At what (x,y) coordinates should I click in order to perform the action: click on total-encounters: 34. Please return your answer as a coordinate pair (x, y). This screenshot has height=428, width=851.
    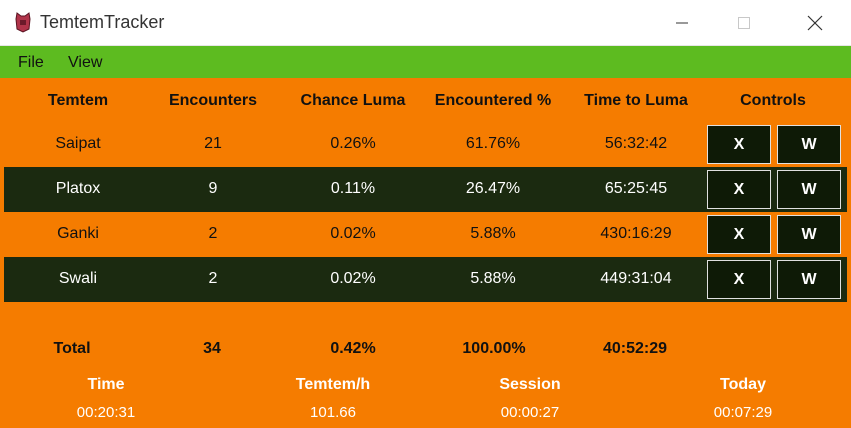
    Looking at the image, I should click on (212, 348).